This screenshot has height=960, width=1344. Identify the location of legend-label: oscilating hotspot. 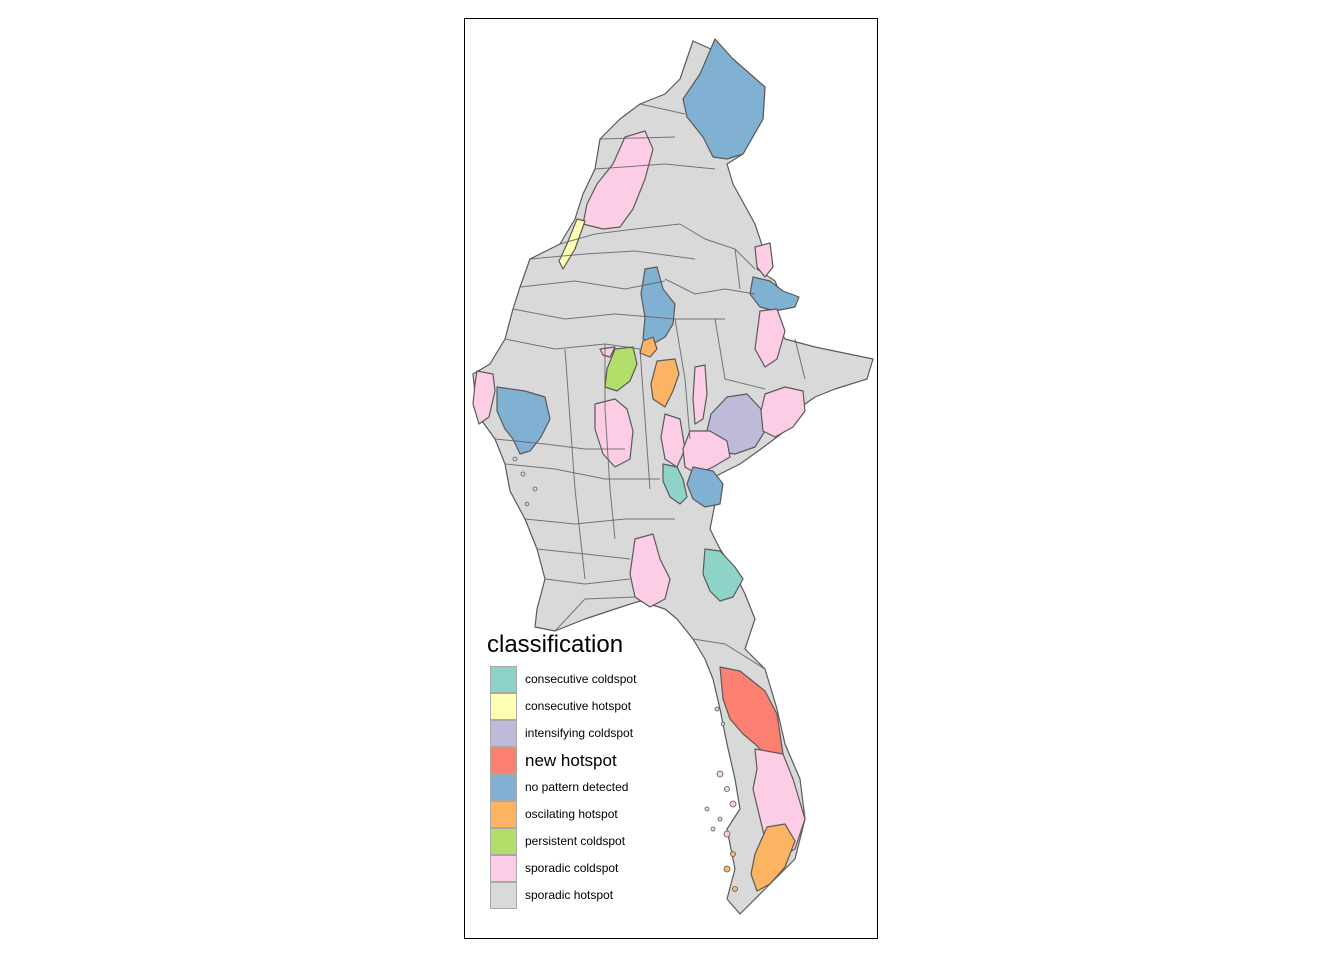
(571, 813).